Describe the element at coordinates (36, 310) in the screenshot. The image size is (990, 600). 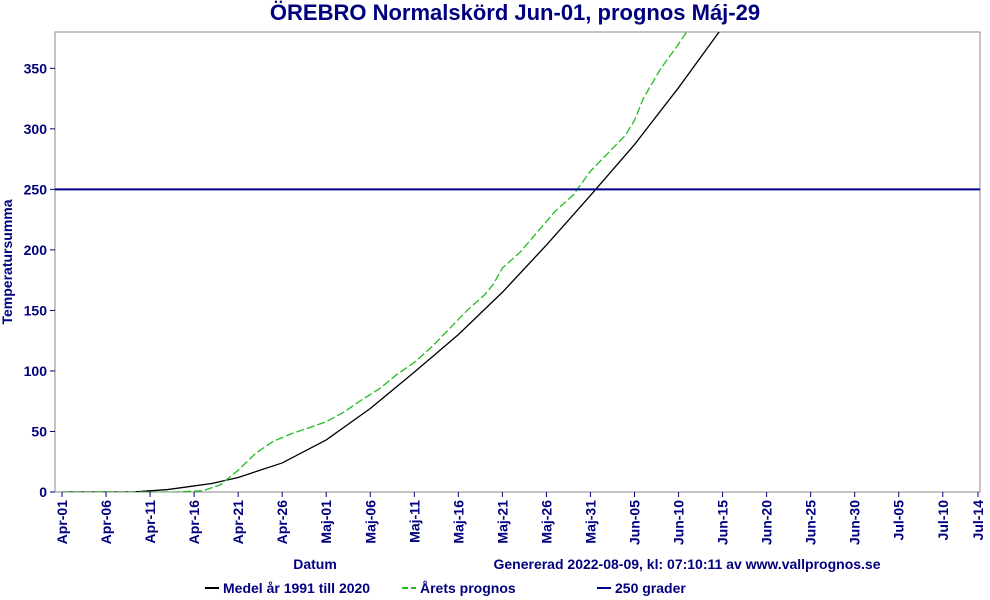
I see `y-tick-label: 150` at that location.